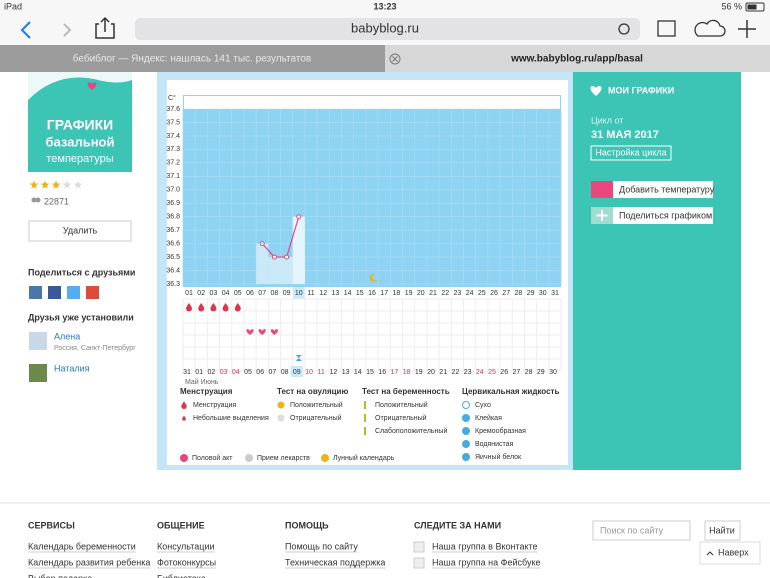  I want to click on heart-icon, so click(262, 332).